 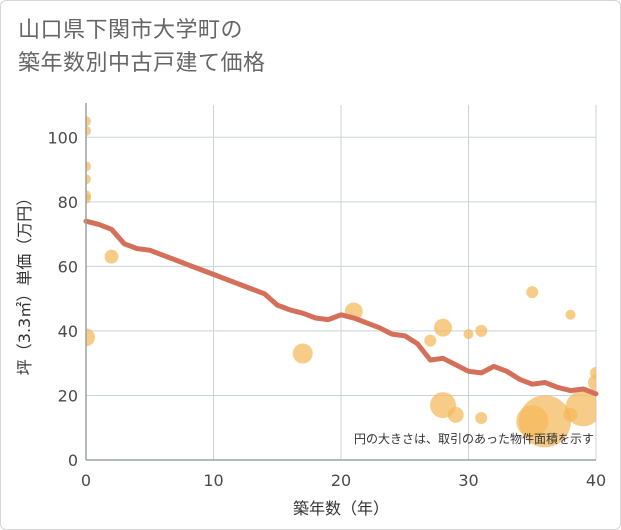 I want to click on x-tick-label: 0, so click(x=86, y=480).